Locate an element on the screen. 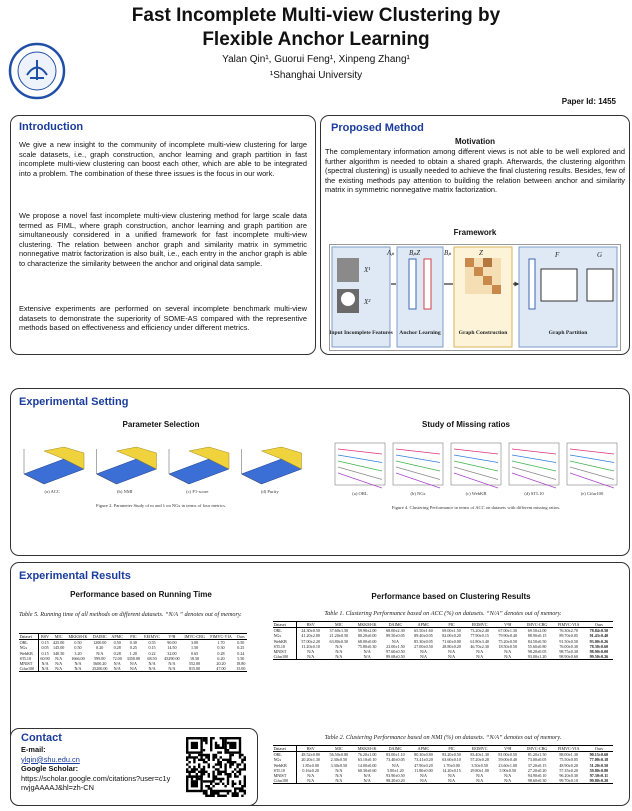 The height and width of the screenshot is (811, 632). table-cell: 0.25 is located at coordinates (241, 648).